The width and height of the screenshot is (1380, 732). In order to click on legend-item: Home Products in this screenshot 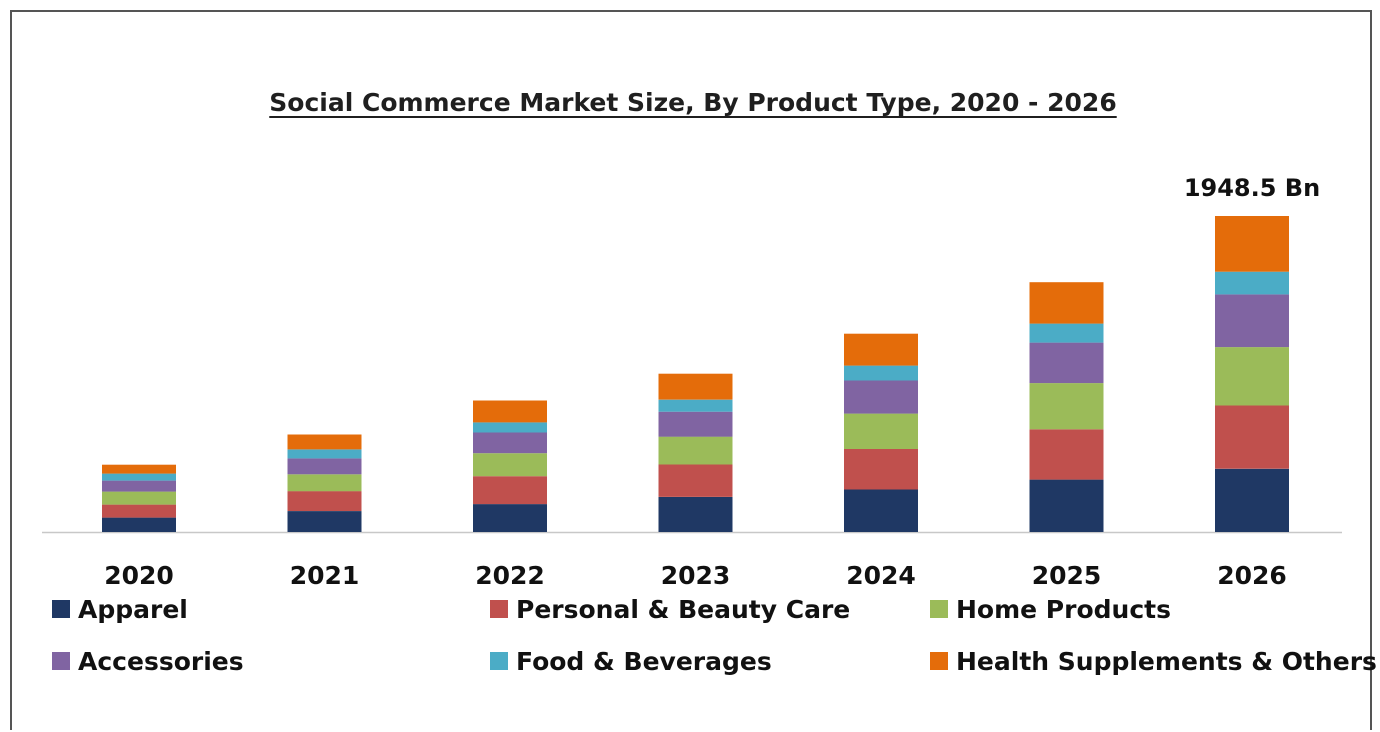, I will do `click(1050, 609)`.